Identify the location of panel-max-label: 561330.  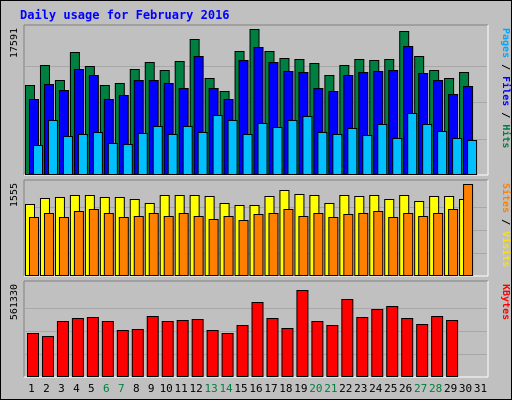
(14, 302).